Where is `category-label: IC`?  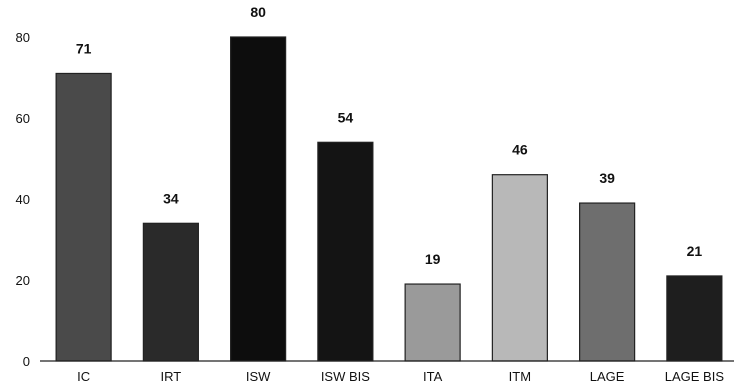 category-label: IC is located at coordinates (83, 376).